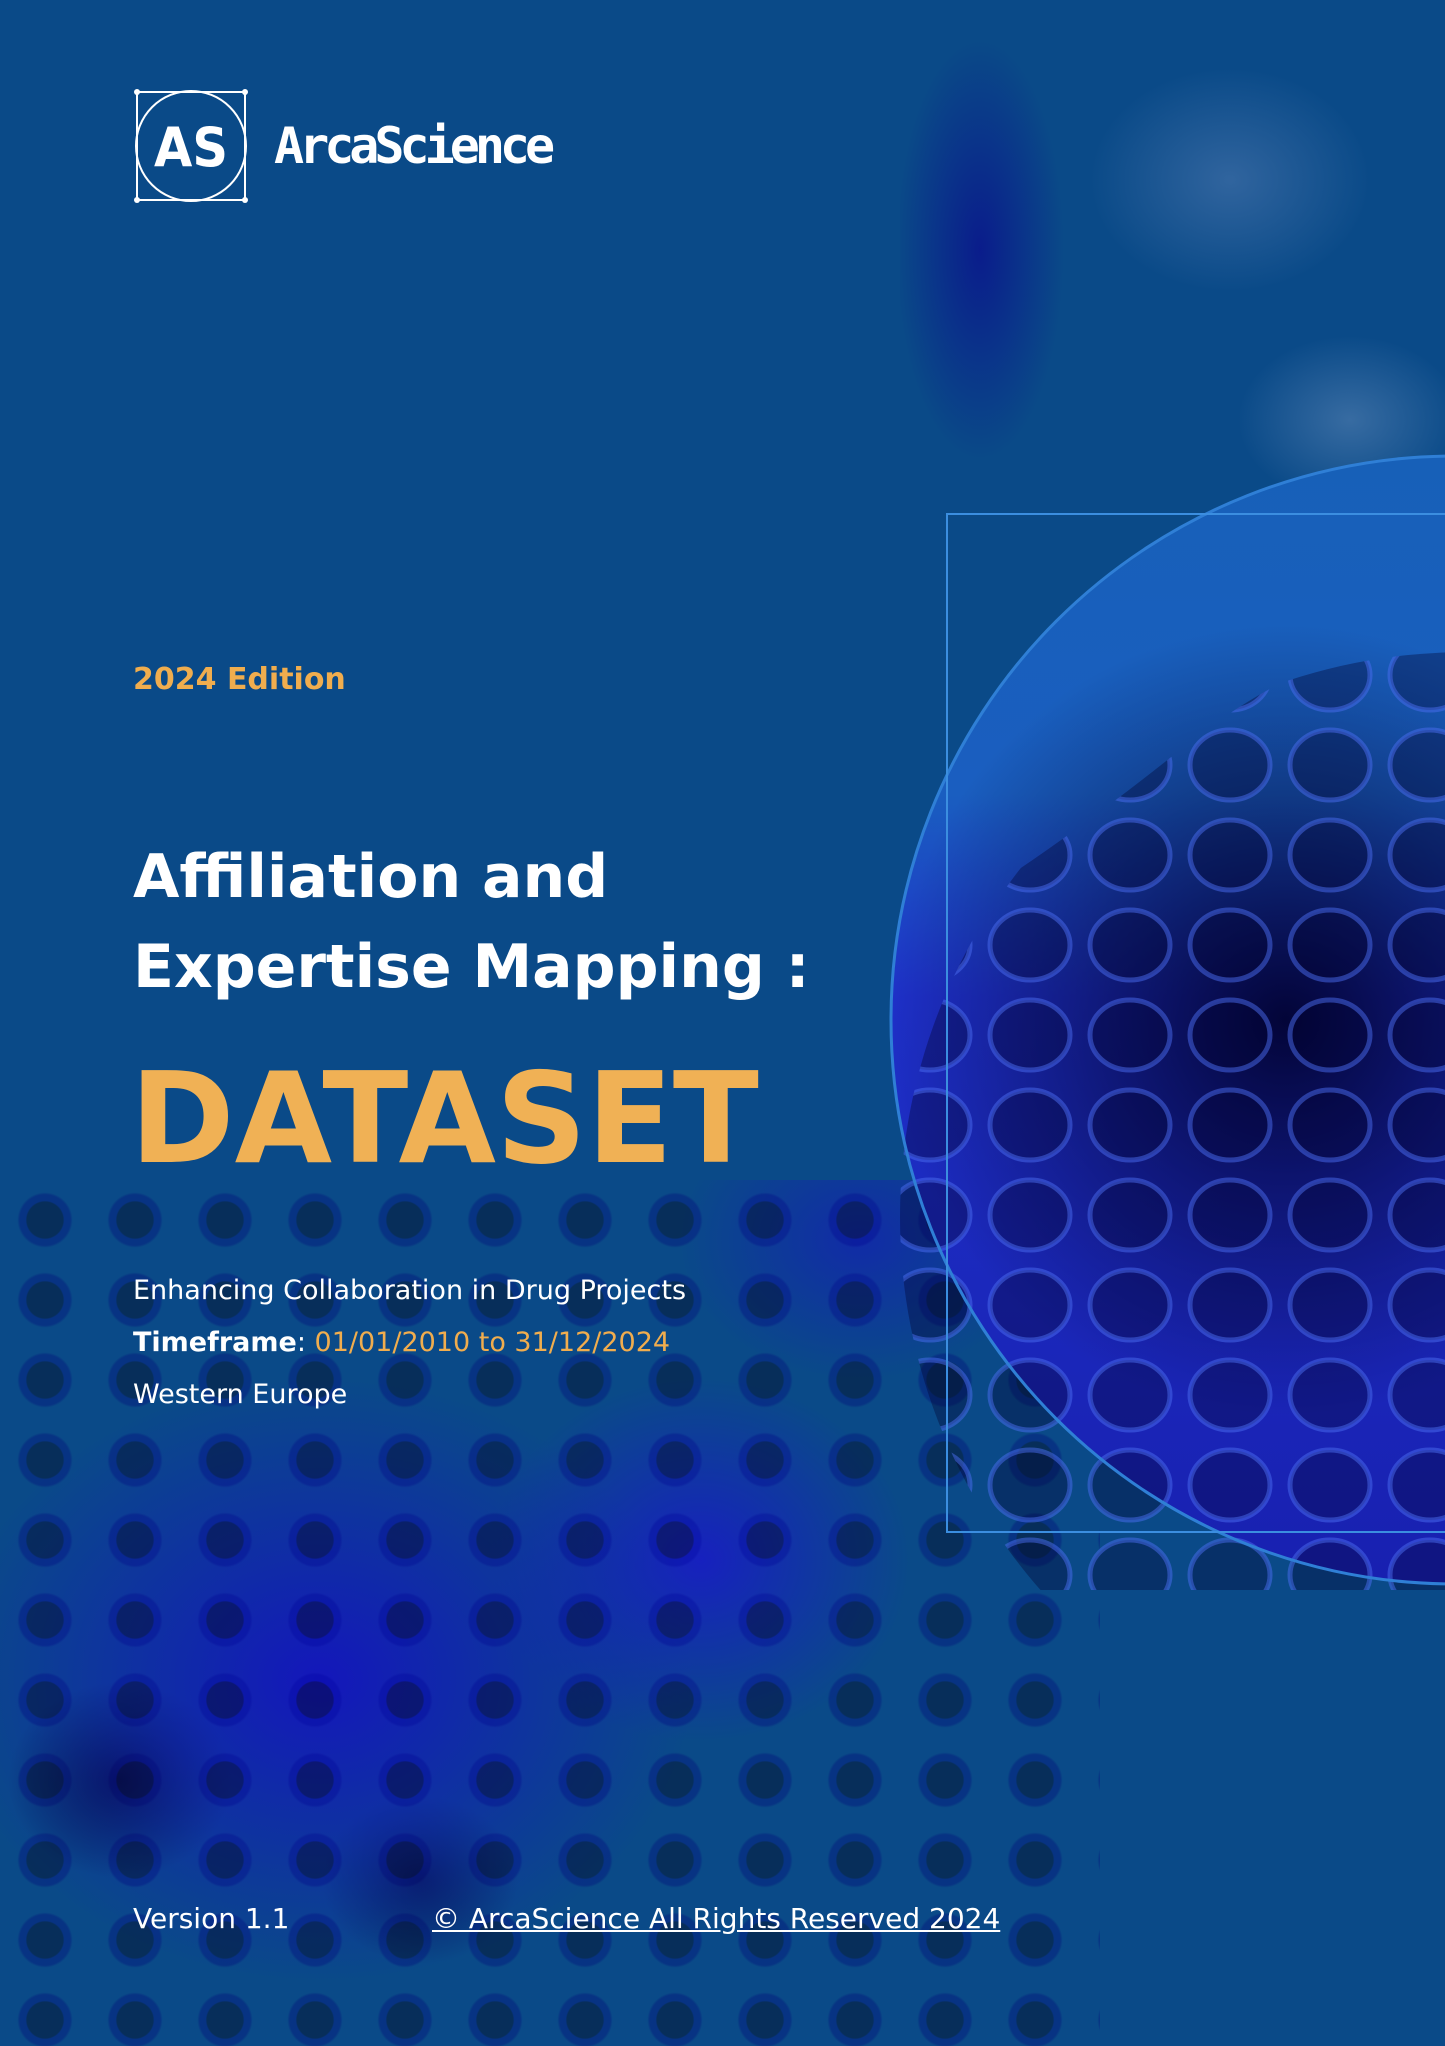 This screenshot has width=1445, height=2046. I want to click on logo: AS ArcaScience, so click(344, 146).